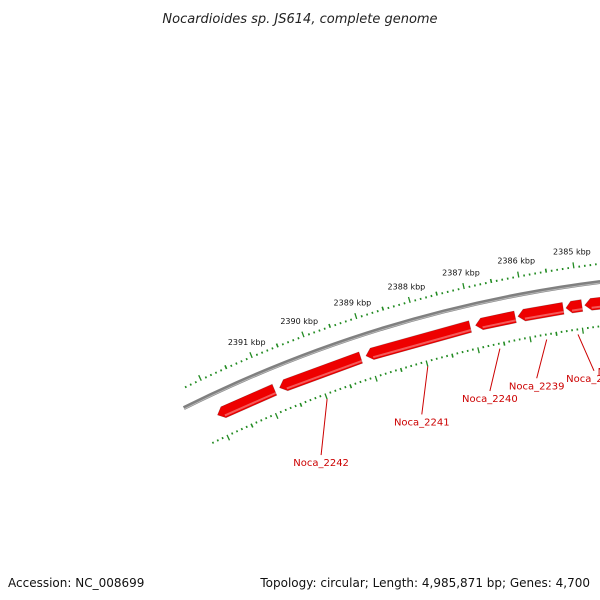 The height and width of the screenshot is (600, 600). Describe the element at coordinates (537, 386) in the screenshot. I see `gene-label-noca-2239: Noca_2239` at that location.